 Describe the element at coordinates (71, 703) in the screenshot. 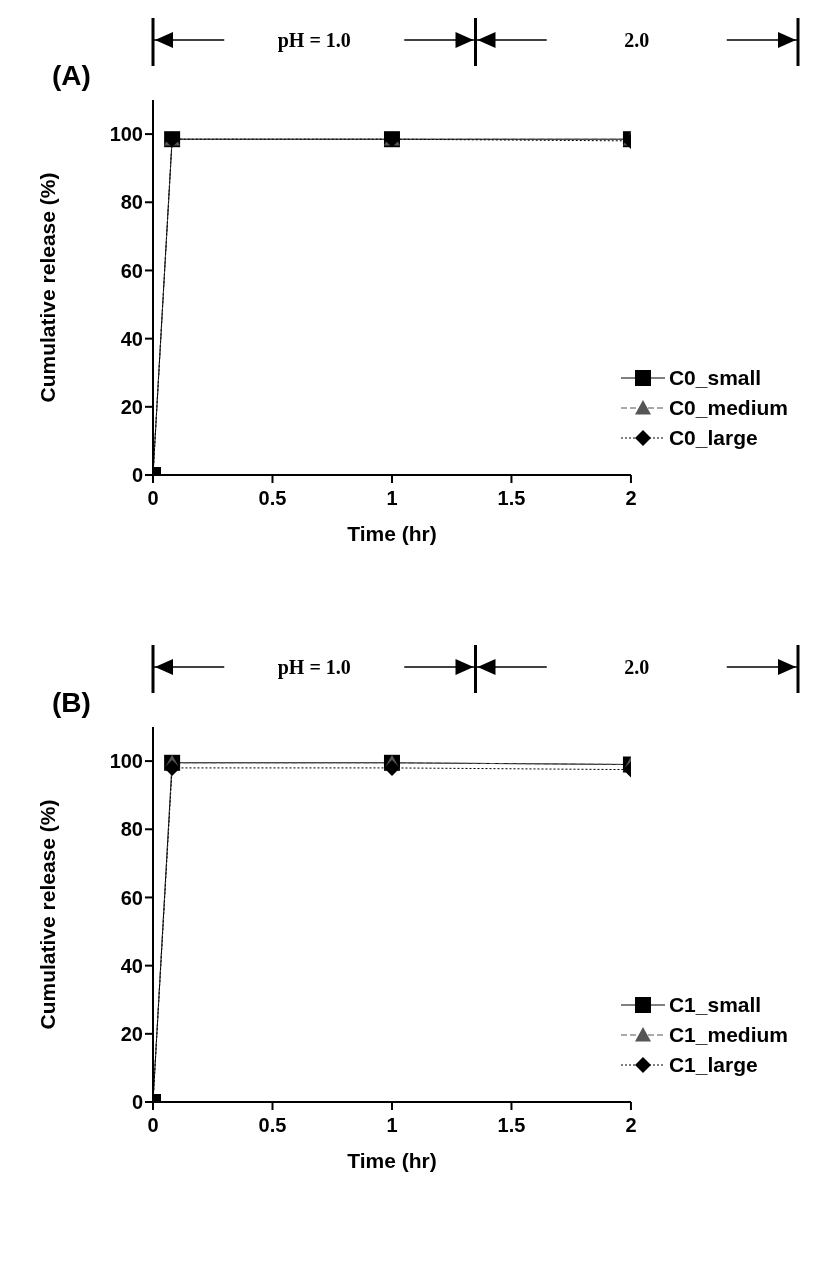

I see `chart-title: (B)` at that location.